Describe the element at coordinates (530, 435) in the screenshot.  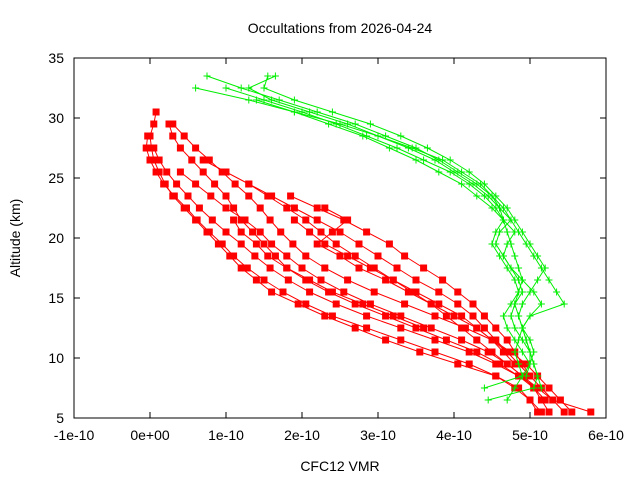
I see `x-tick-label: 5e-10` at that location.